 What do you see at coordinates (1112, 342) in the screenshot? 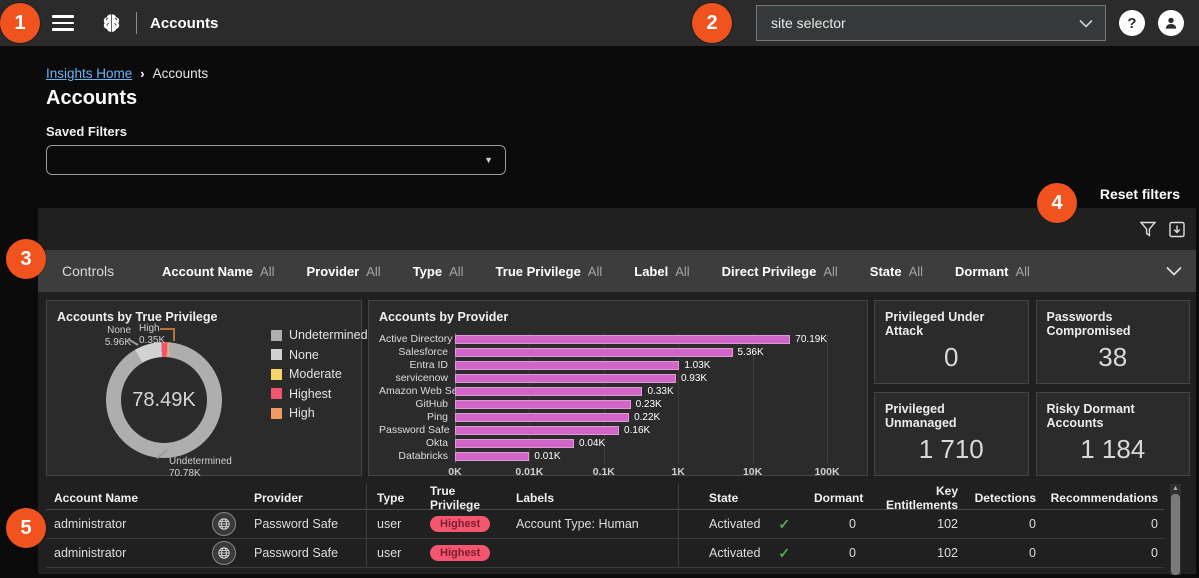
I see `stat-passwords-compromised: Passwords Compromised 38` at bounding box center [1112, 342].